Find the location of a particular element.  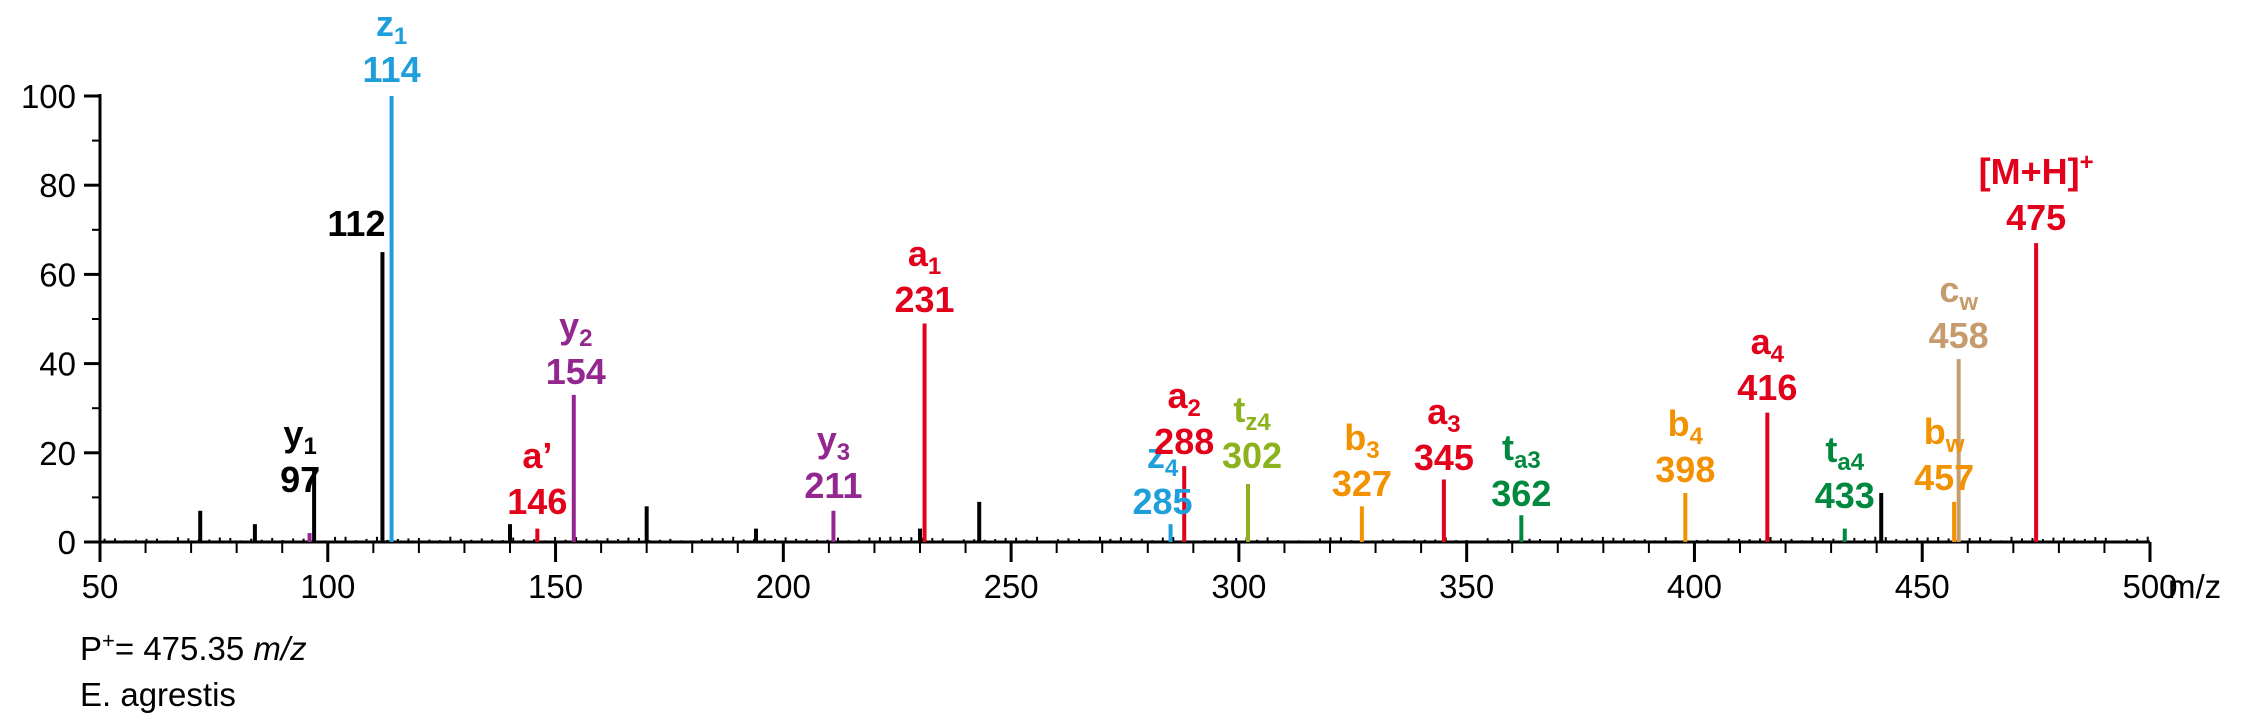

mass-label-97: 97 is located at coordinates (300, 479).